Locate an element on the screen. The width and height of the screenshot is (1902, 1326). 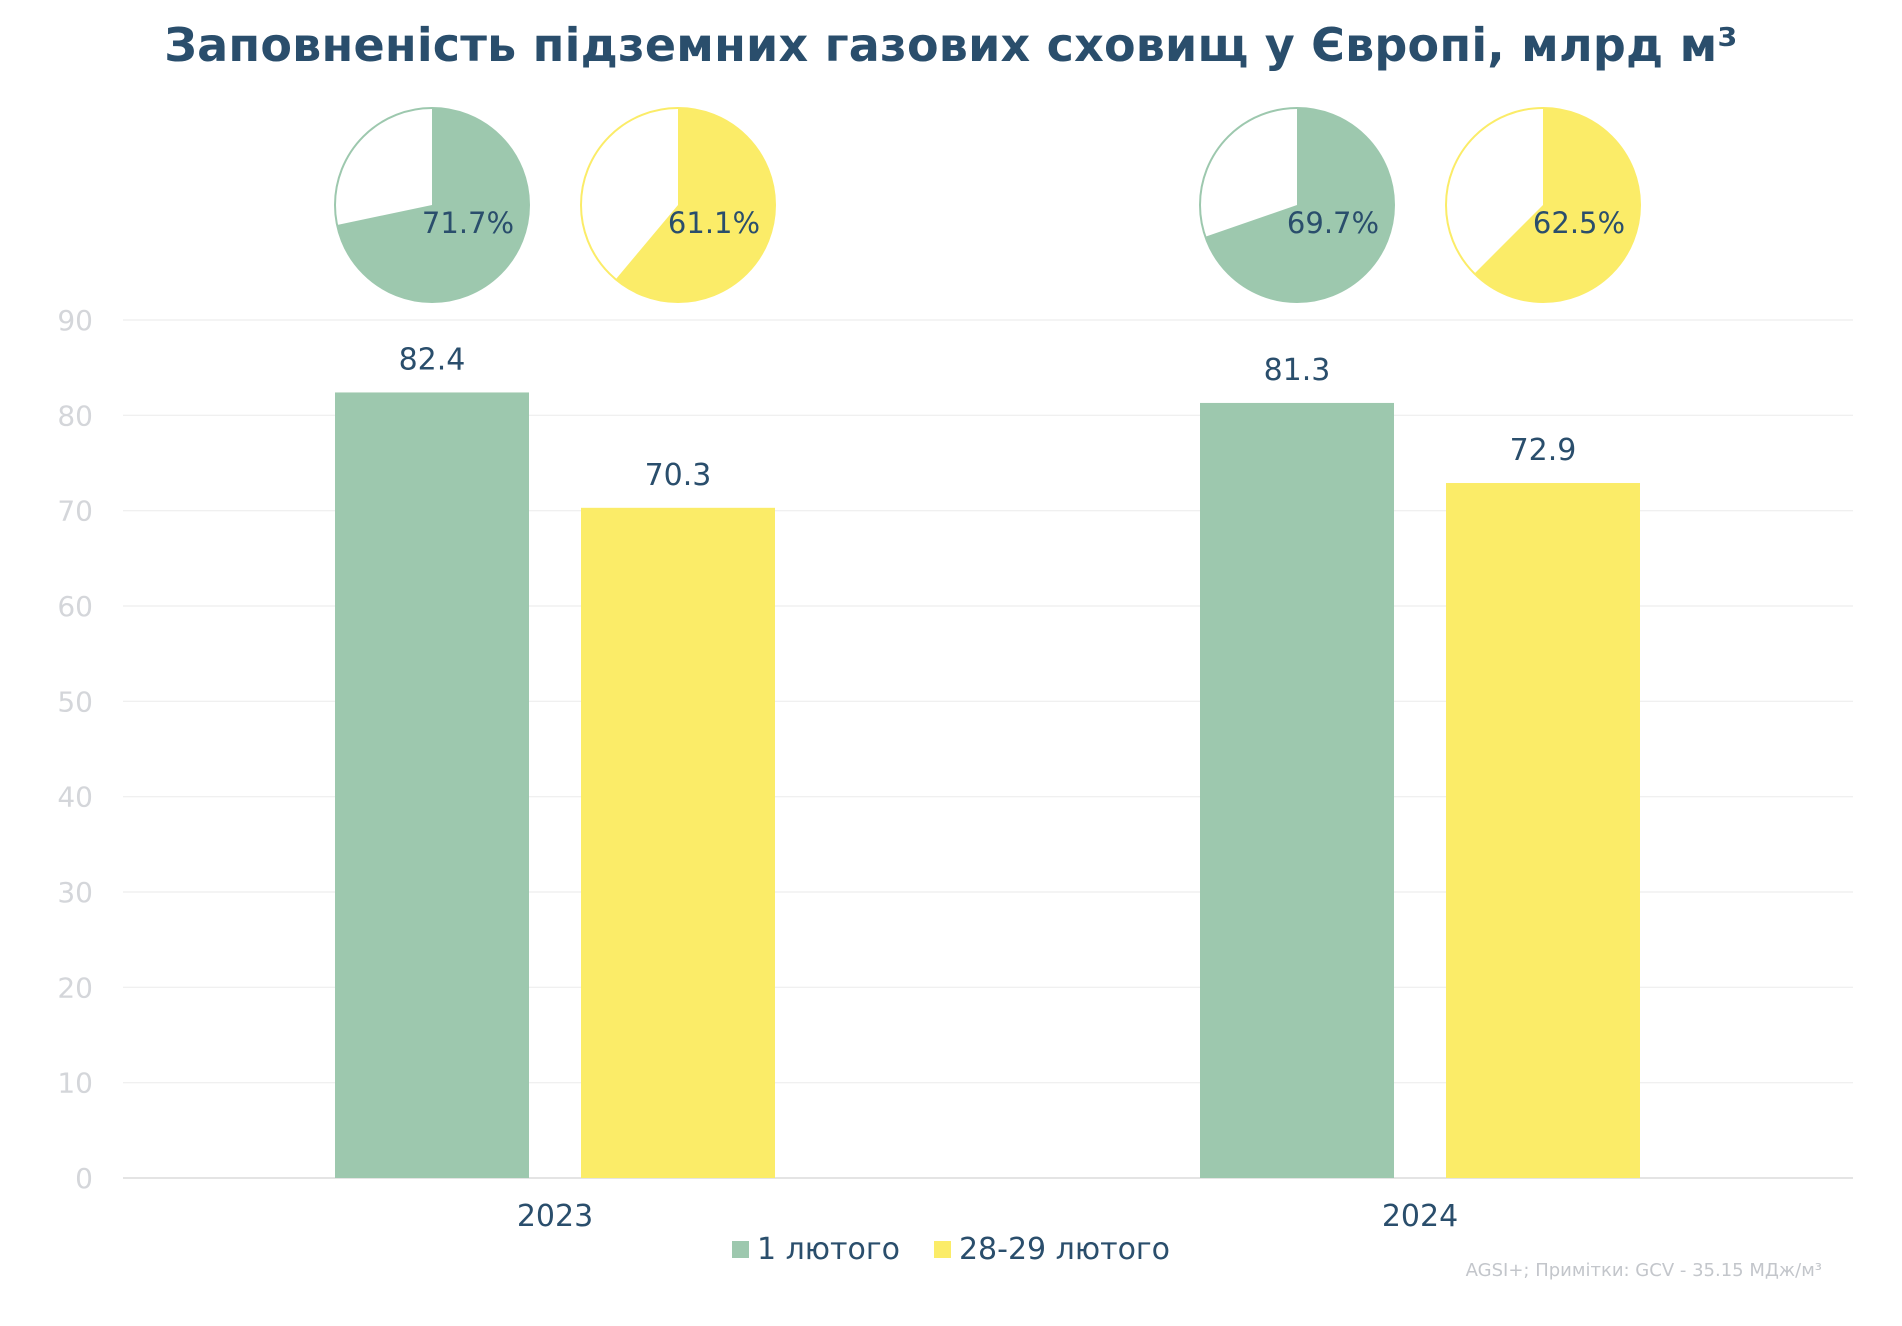
value-labels: 82.4 70.3 81.3 72.9 is located at coordinates (988, 417).